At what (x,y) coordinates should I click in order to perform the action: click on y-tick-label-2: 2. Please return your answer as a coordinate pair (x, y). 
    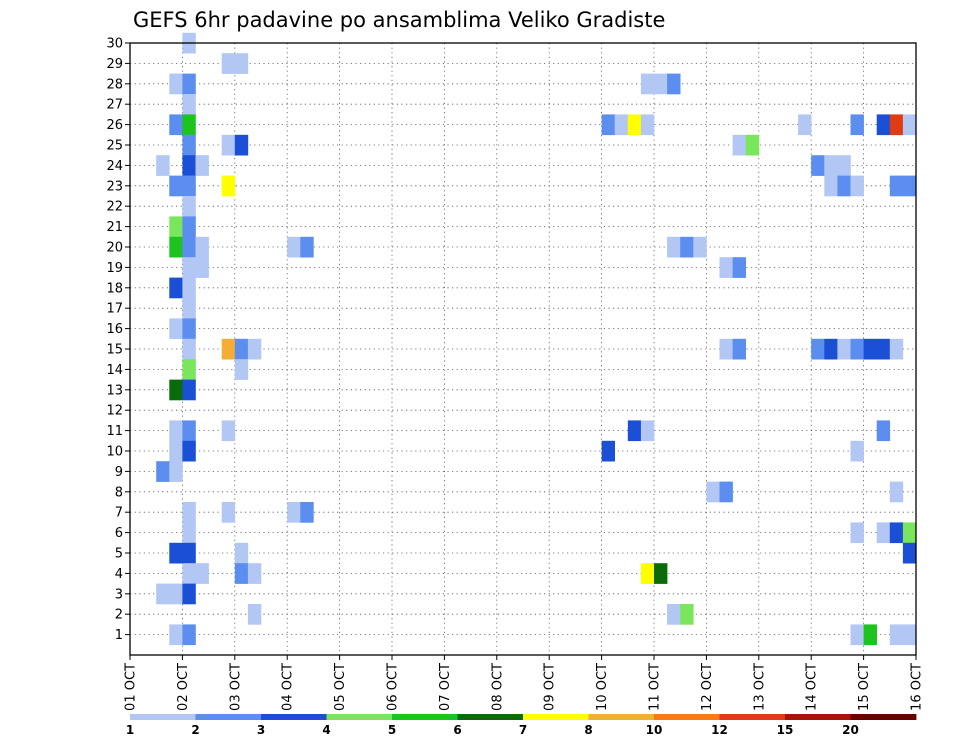
    Looking at the image, I should click on (119, 615).